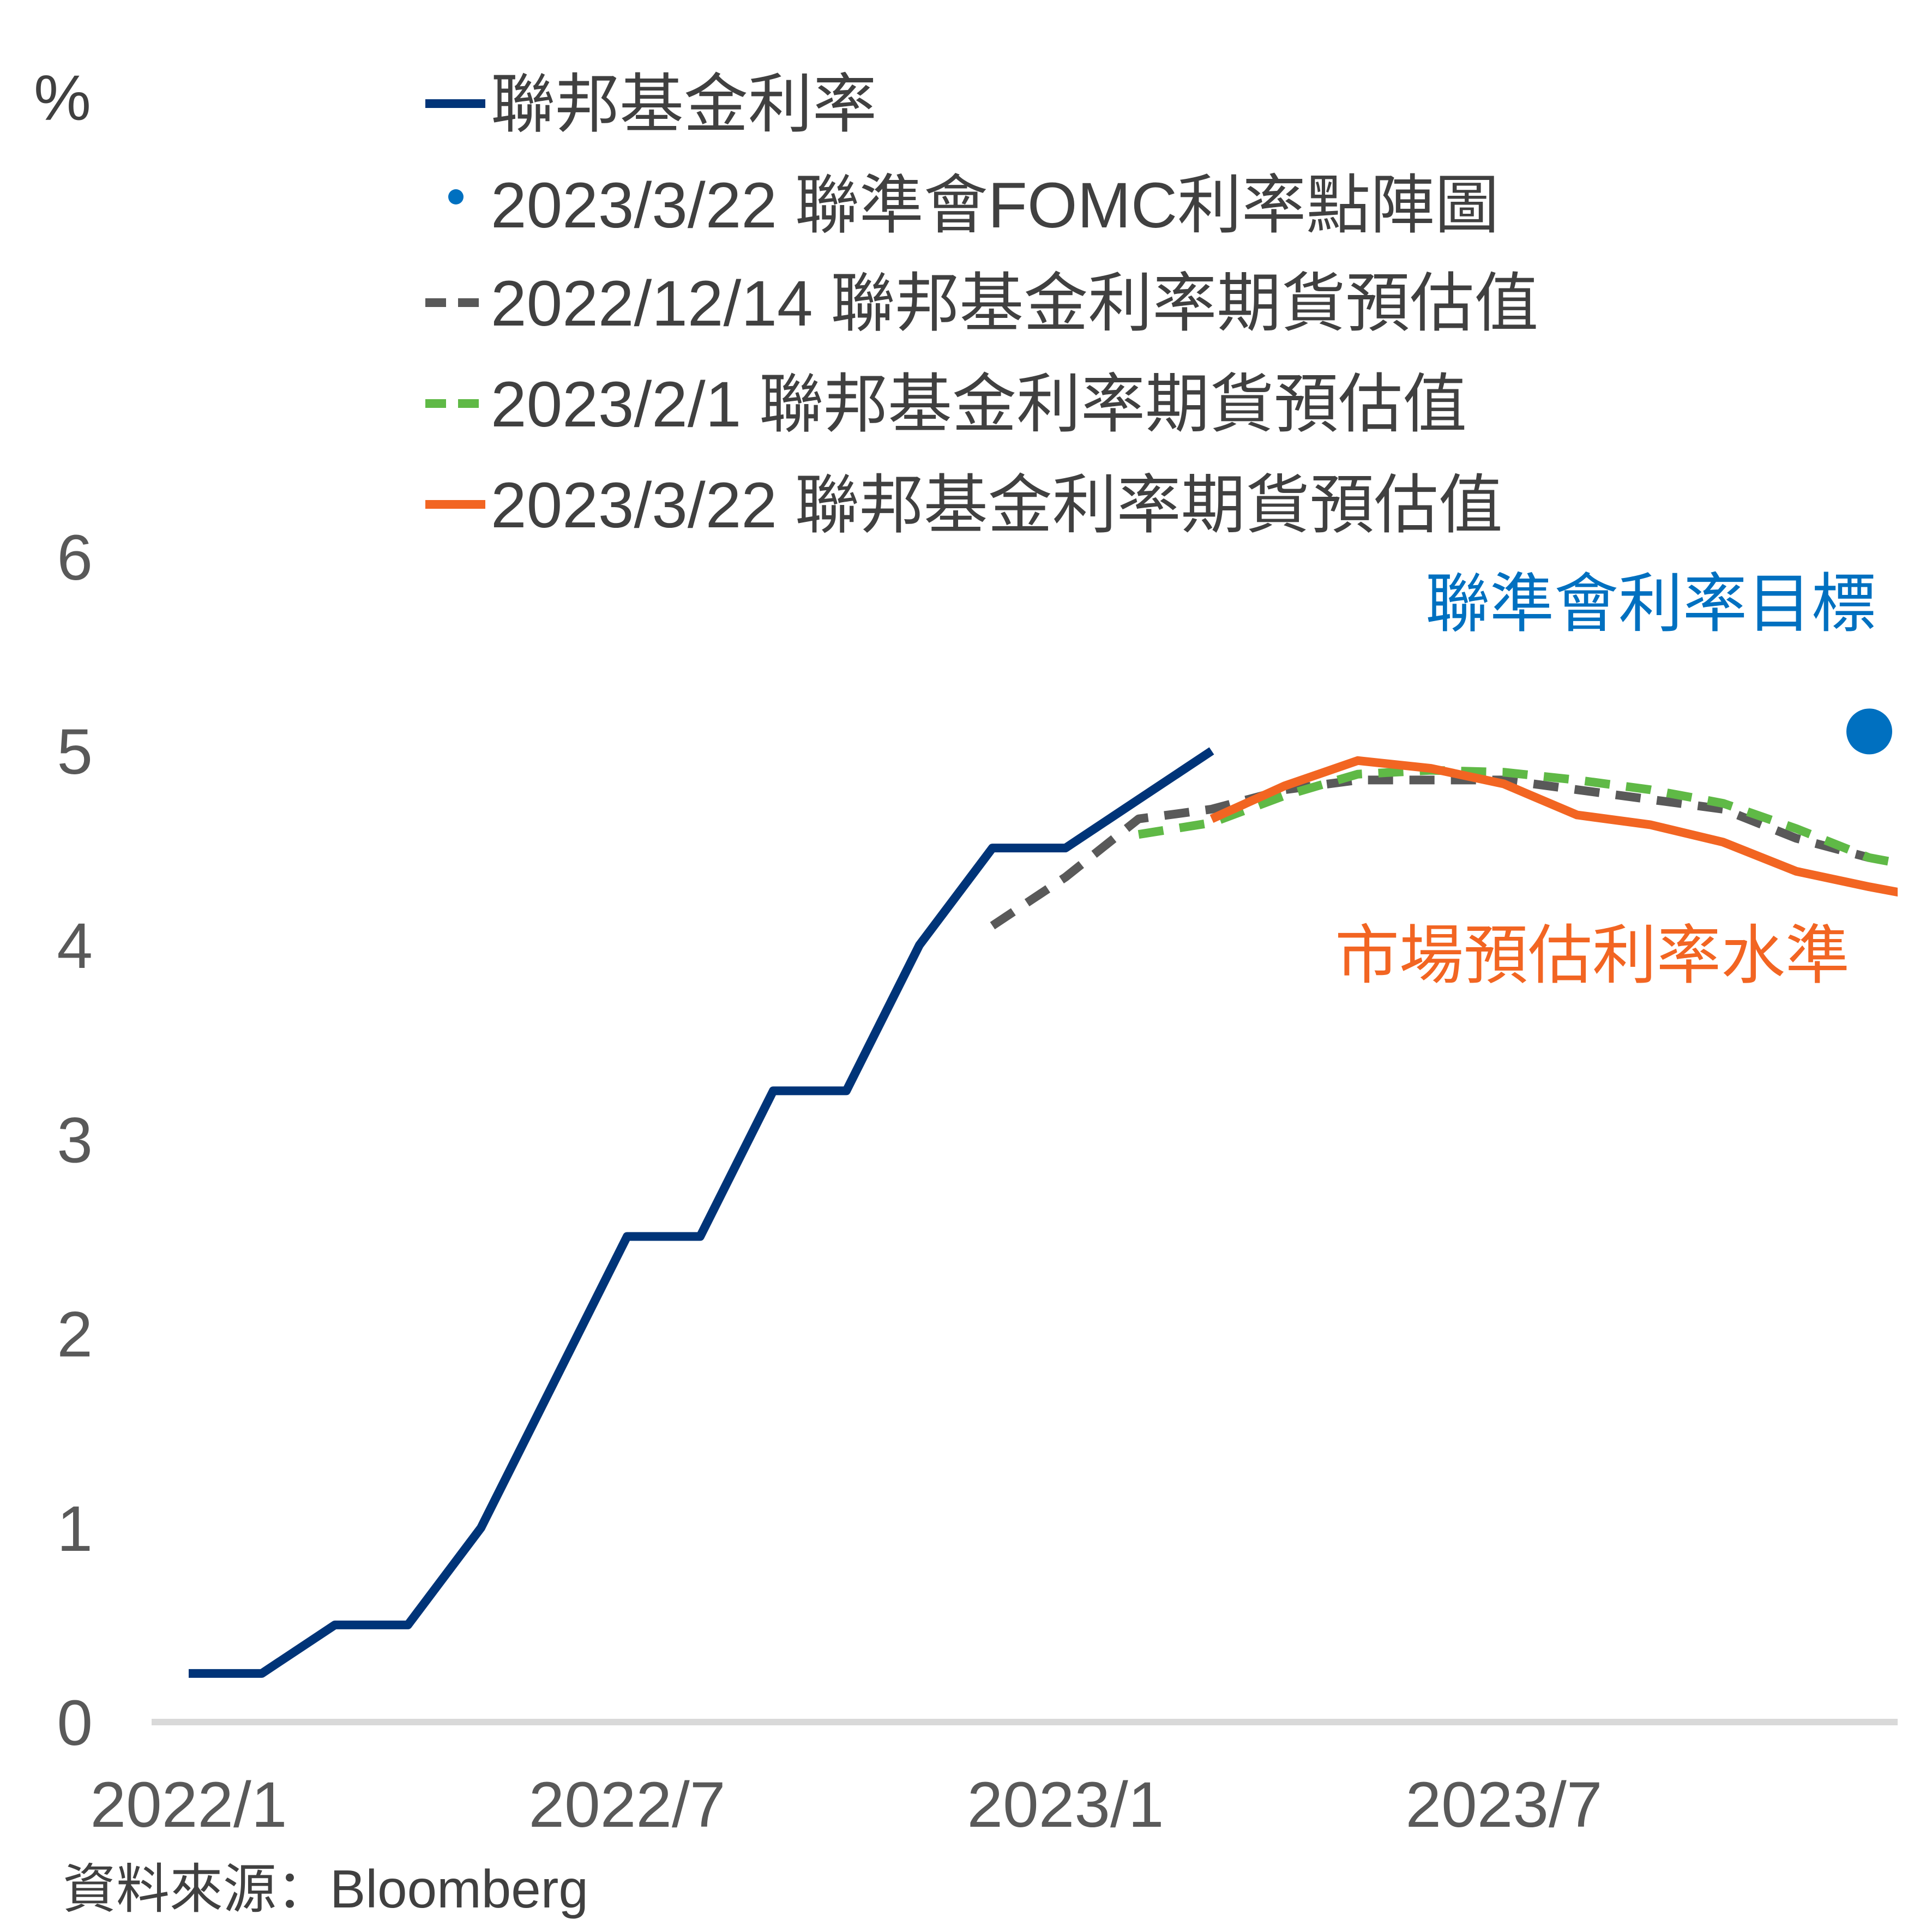 This screenshot has width=1932, height=1932. Describe the element at coordinates (75, 752) in the screenshot. I see `y-tick-label: 5` at that location.